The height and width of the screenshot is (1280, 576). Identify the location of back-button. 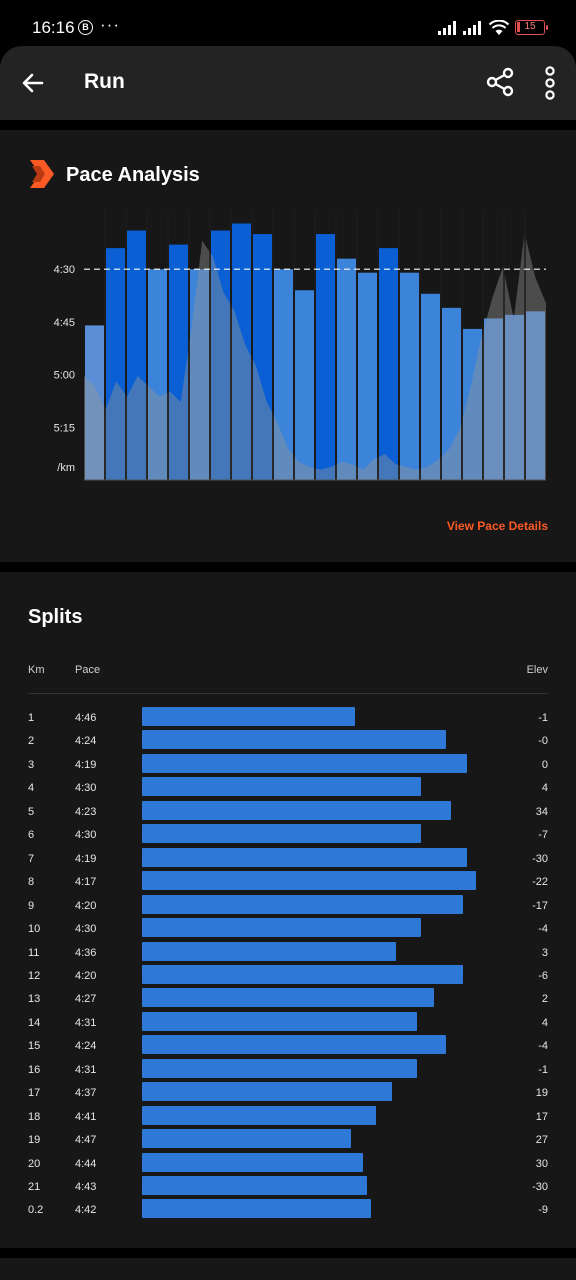
(33, 83).